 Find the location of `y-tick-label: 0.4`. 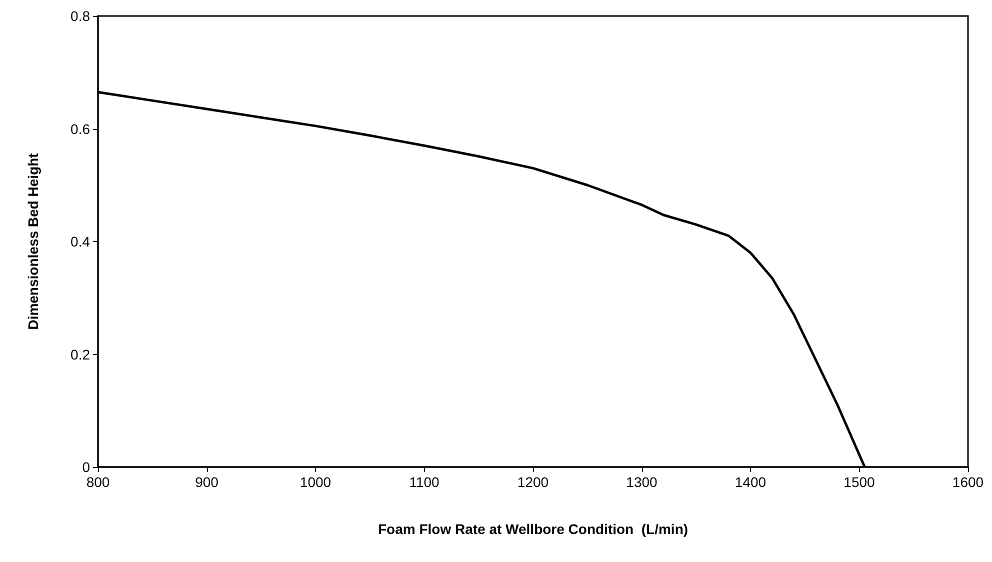

y-tick-label: 0.4 is located at coordinates (80, 242).